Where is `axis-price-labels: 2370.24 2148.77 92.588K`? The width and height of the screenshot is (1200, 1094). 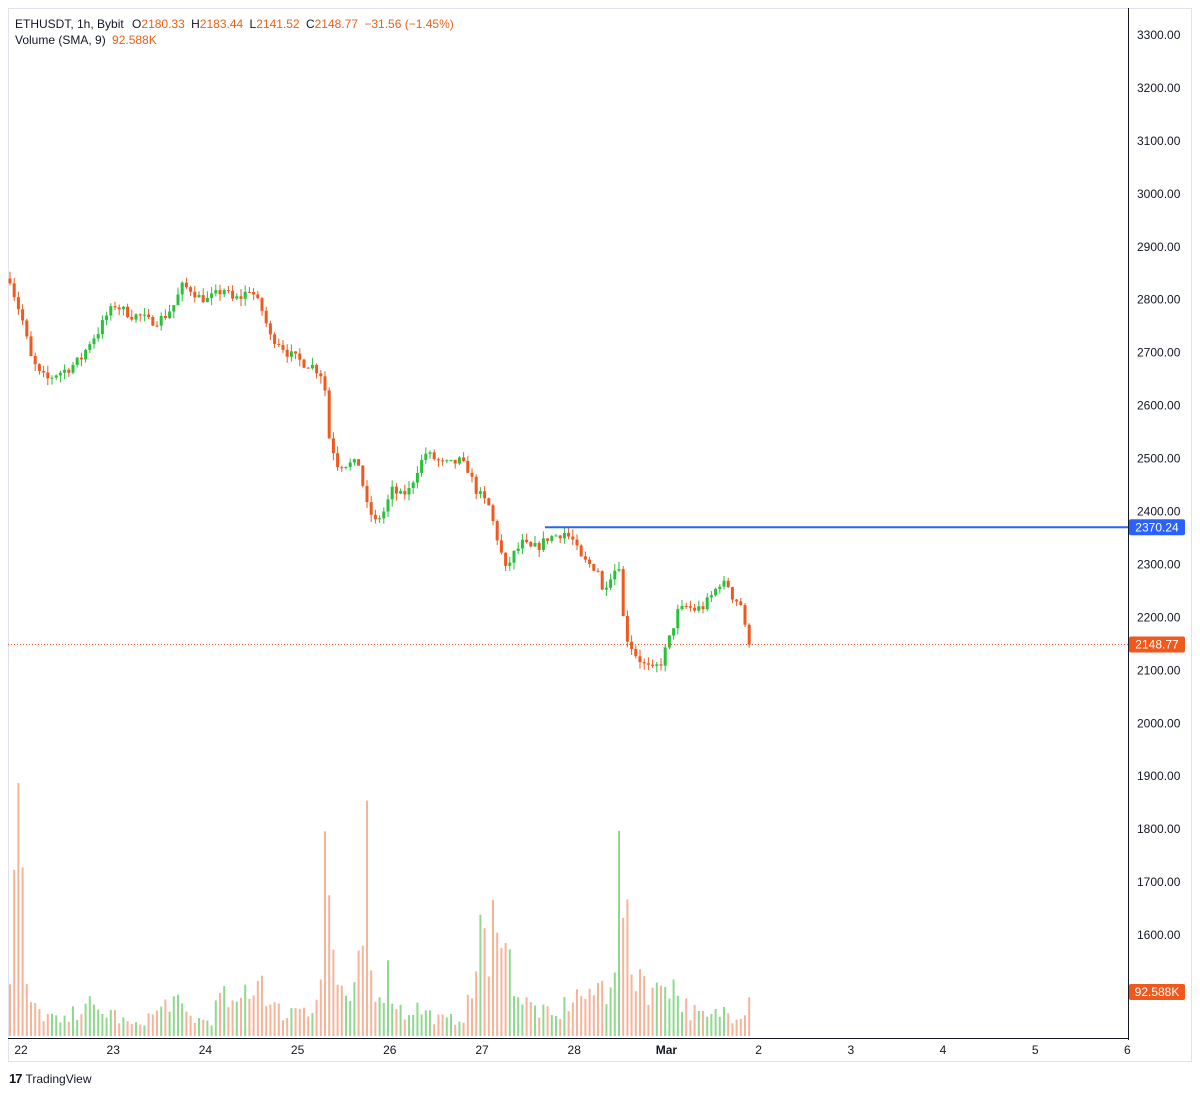
axis-price-labels: 2370.24 2148.77 92.588K is located at coordinates (1157, 759).